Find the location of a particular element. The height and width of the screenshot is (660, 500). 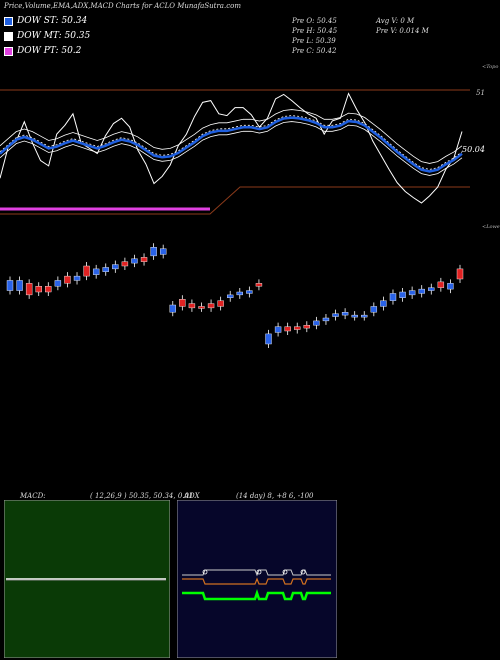

info-close: Pre C: 50.42 is located at coordinates (314, 51).